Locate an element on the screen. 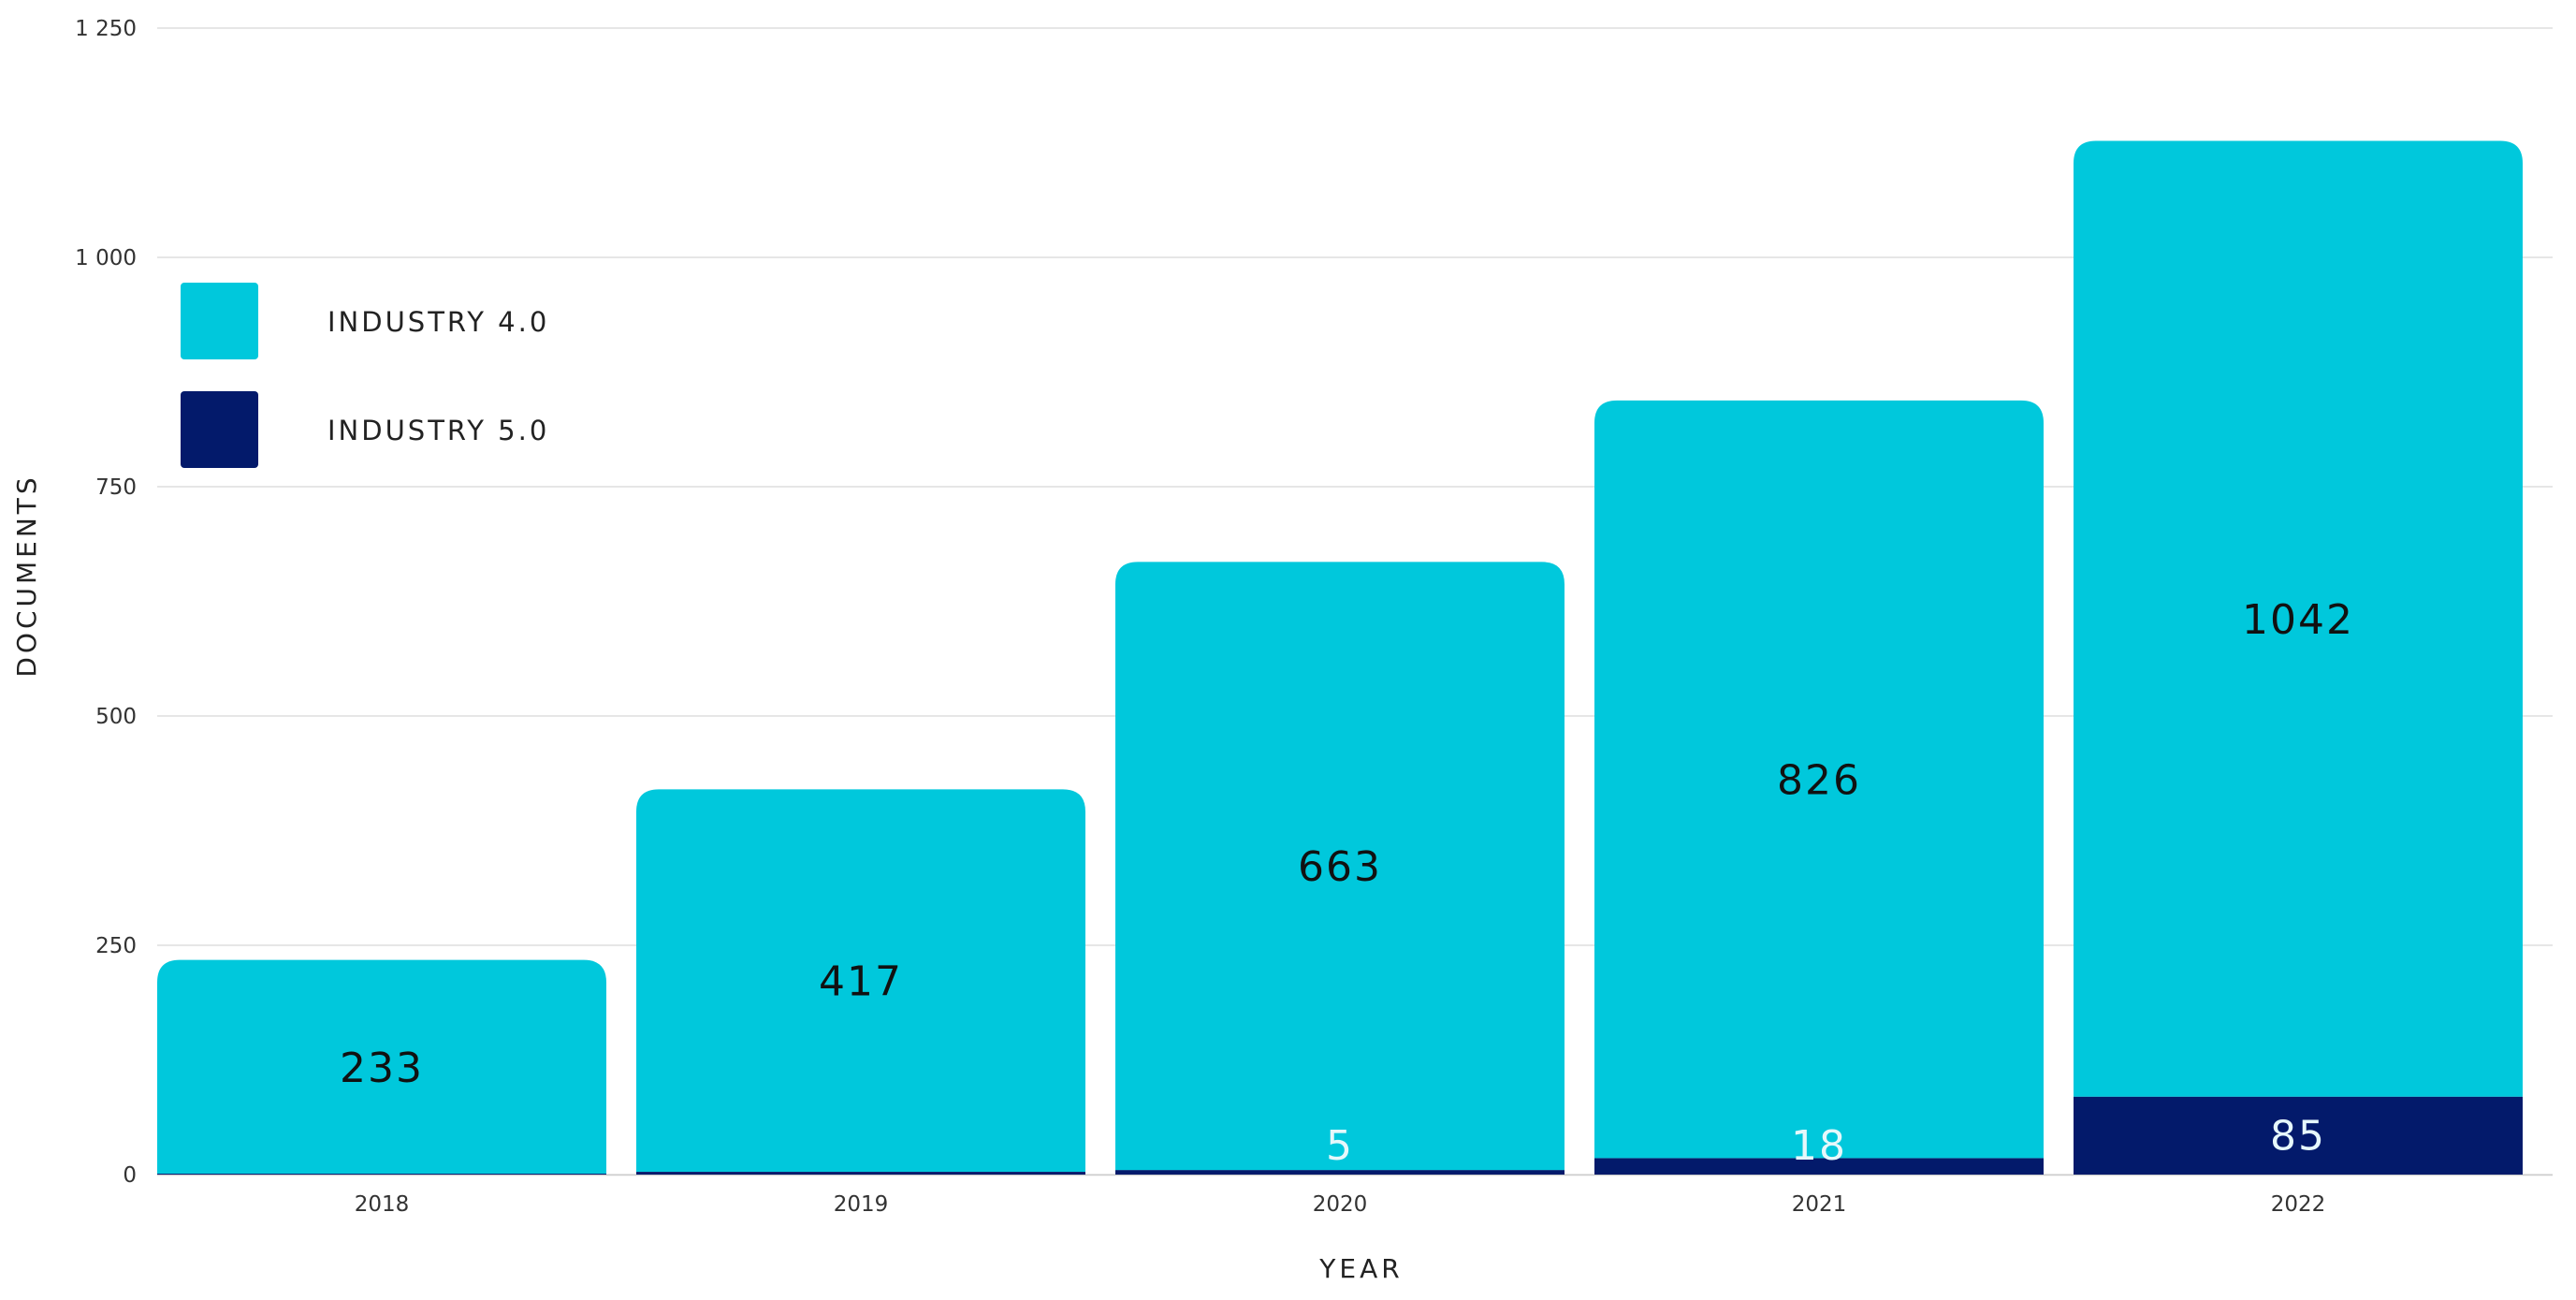 The height and width of the screenshot is (1300, 2576). x-axis-ticks: 2018 2019 2020 2021 2022 is located at coordinates (1340, 1204).